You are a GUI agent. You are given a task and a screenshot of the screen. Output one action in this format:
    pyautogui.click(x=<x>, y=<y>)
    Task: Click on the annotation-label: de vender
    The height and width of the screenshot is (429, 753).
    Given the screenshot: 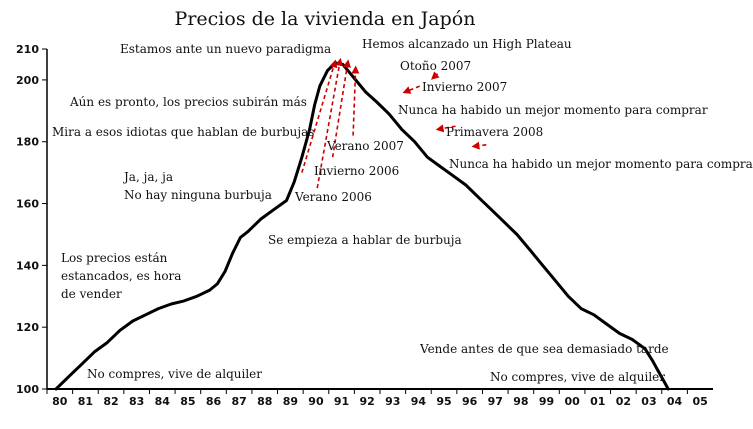 What is the action you would take?
    pyautogui.click(x=91, y=294)
    